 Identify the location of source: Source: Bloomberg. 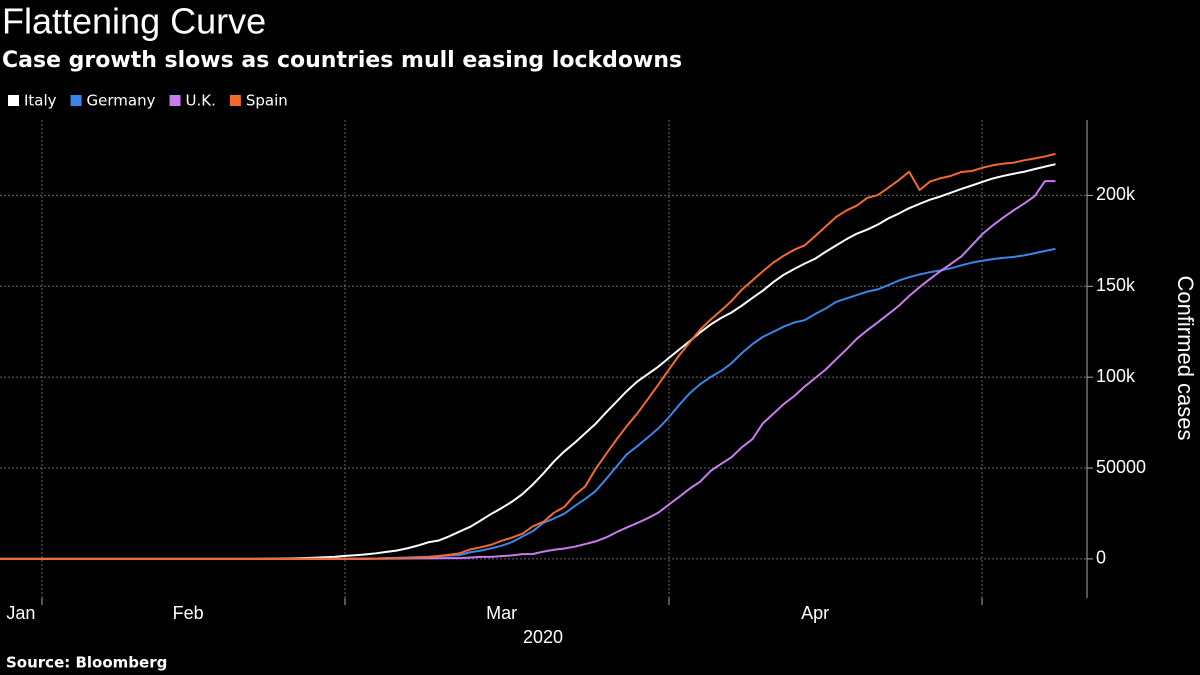
(86, 663).